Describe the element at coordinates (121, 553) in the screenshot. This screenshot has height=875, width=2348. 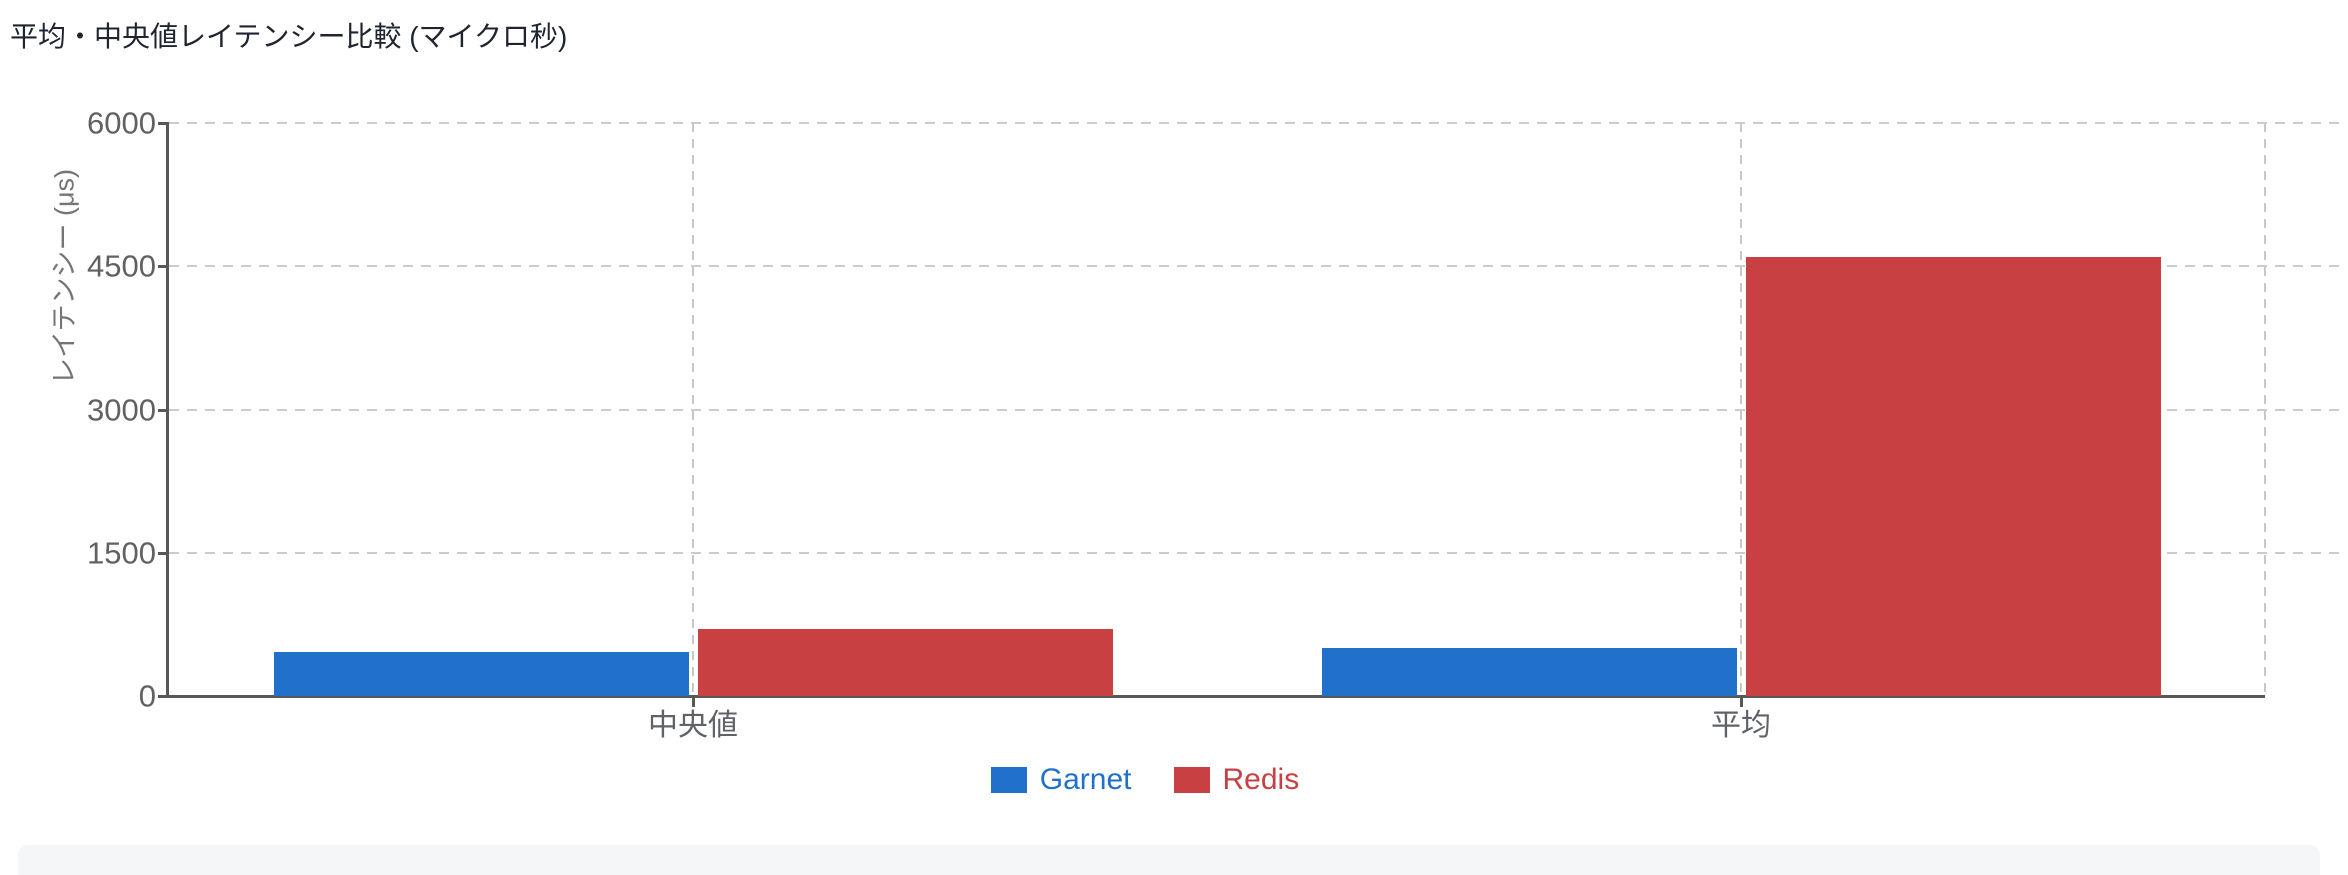
I see `y-tick-label-1500: 1500` at that location.